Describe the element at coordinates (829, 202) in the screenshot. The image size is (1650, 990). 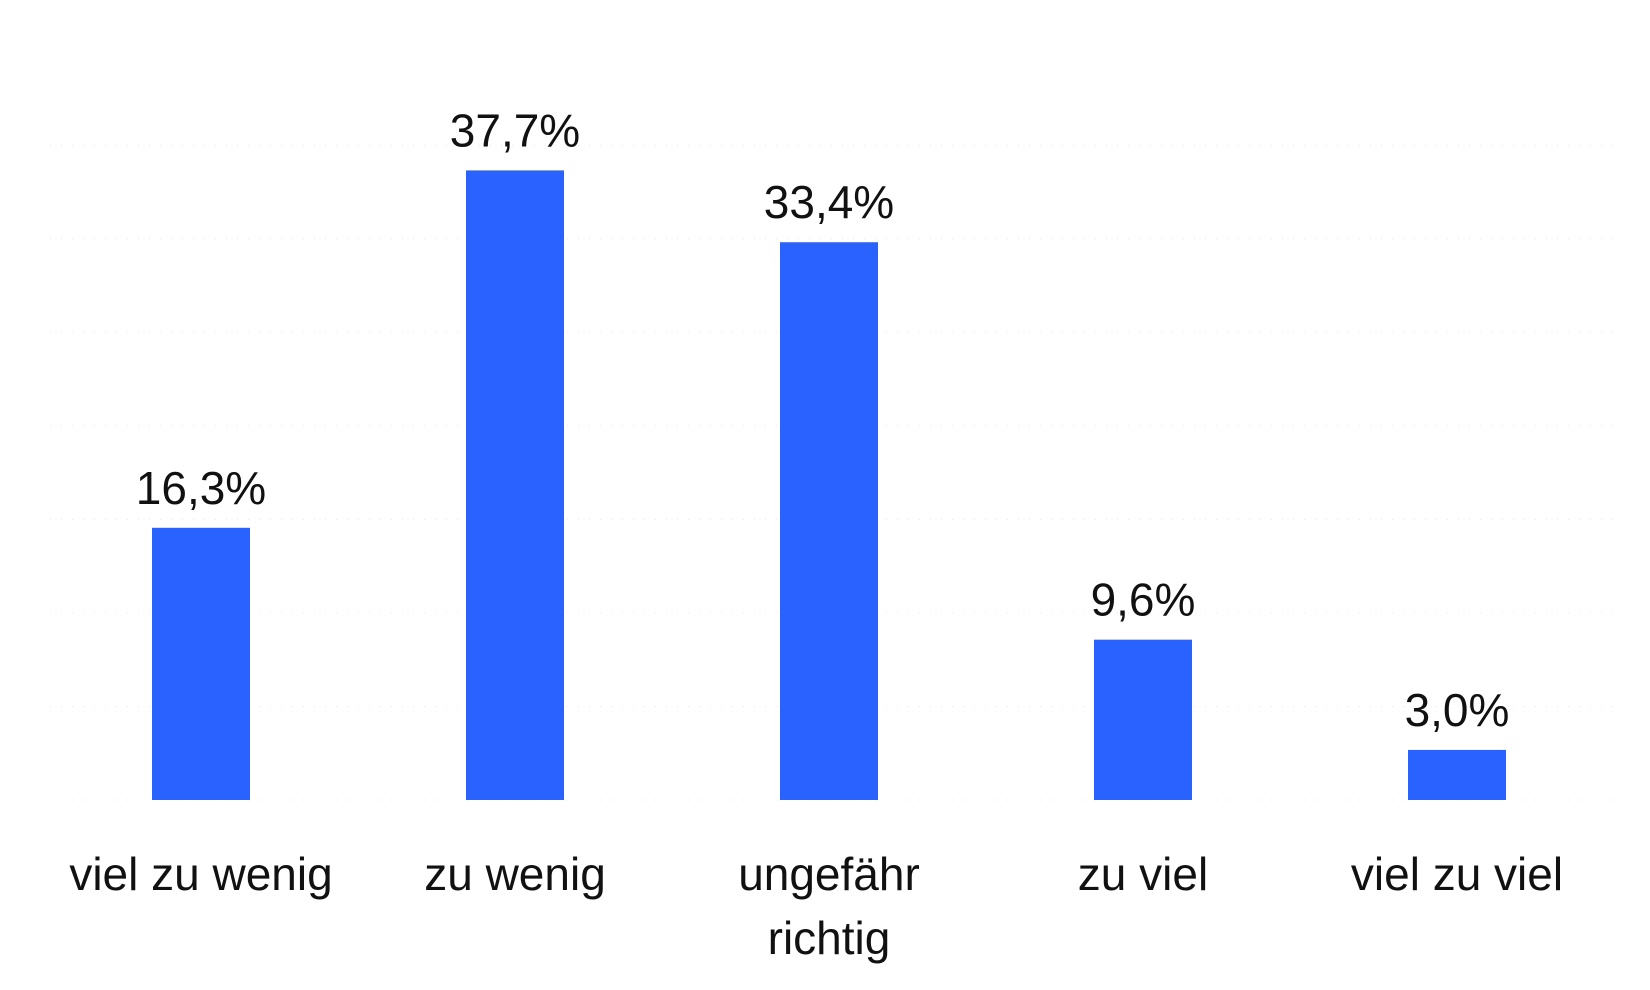
I see `data-label: 33,4%` at that location.